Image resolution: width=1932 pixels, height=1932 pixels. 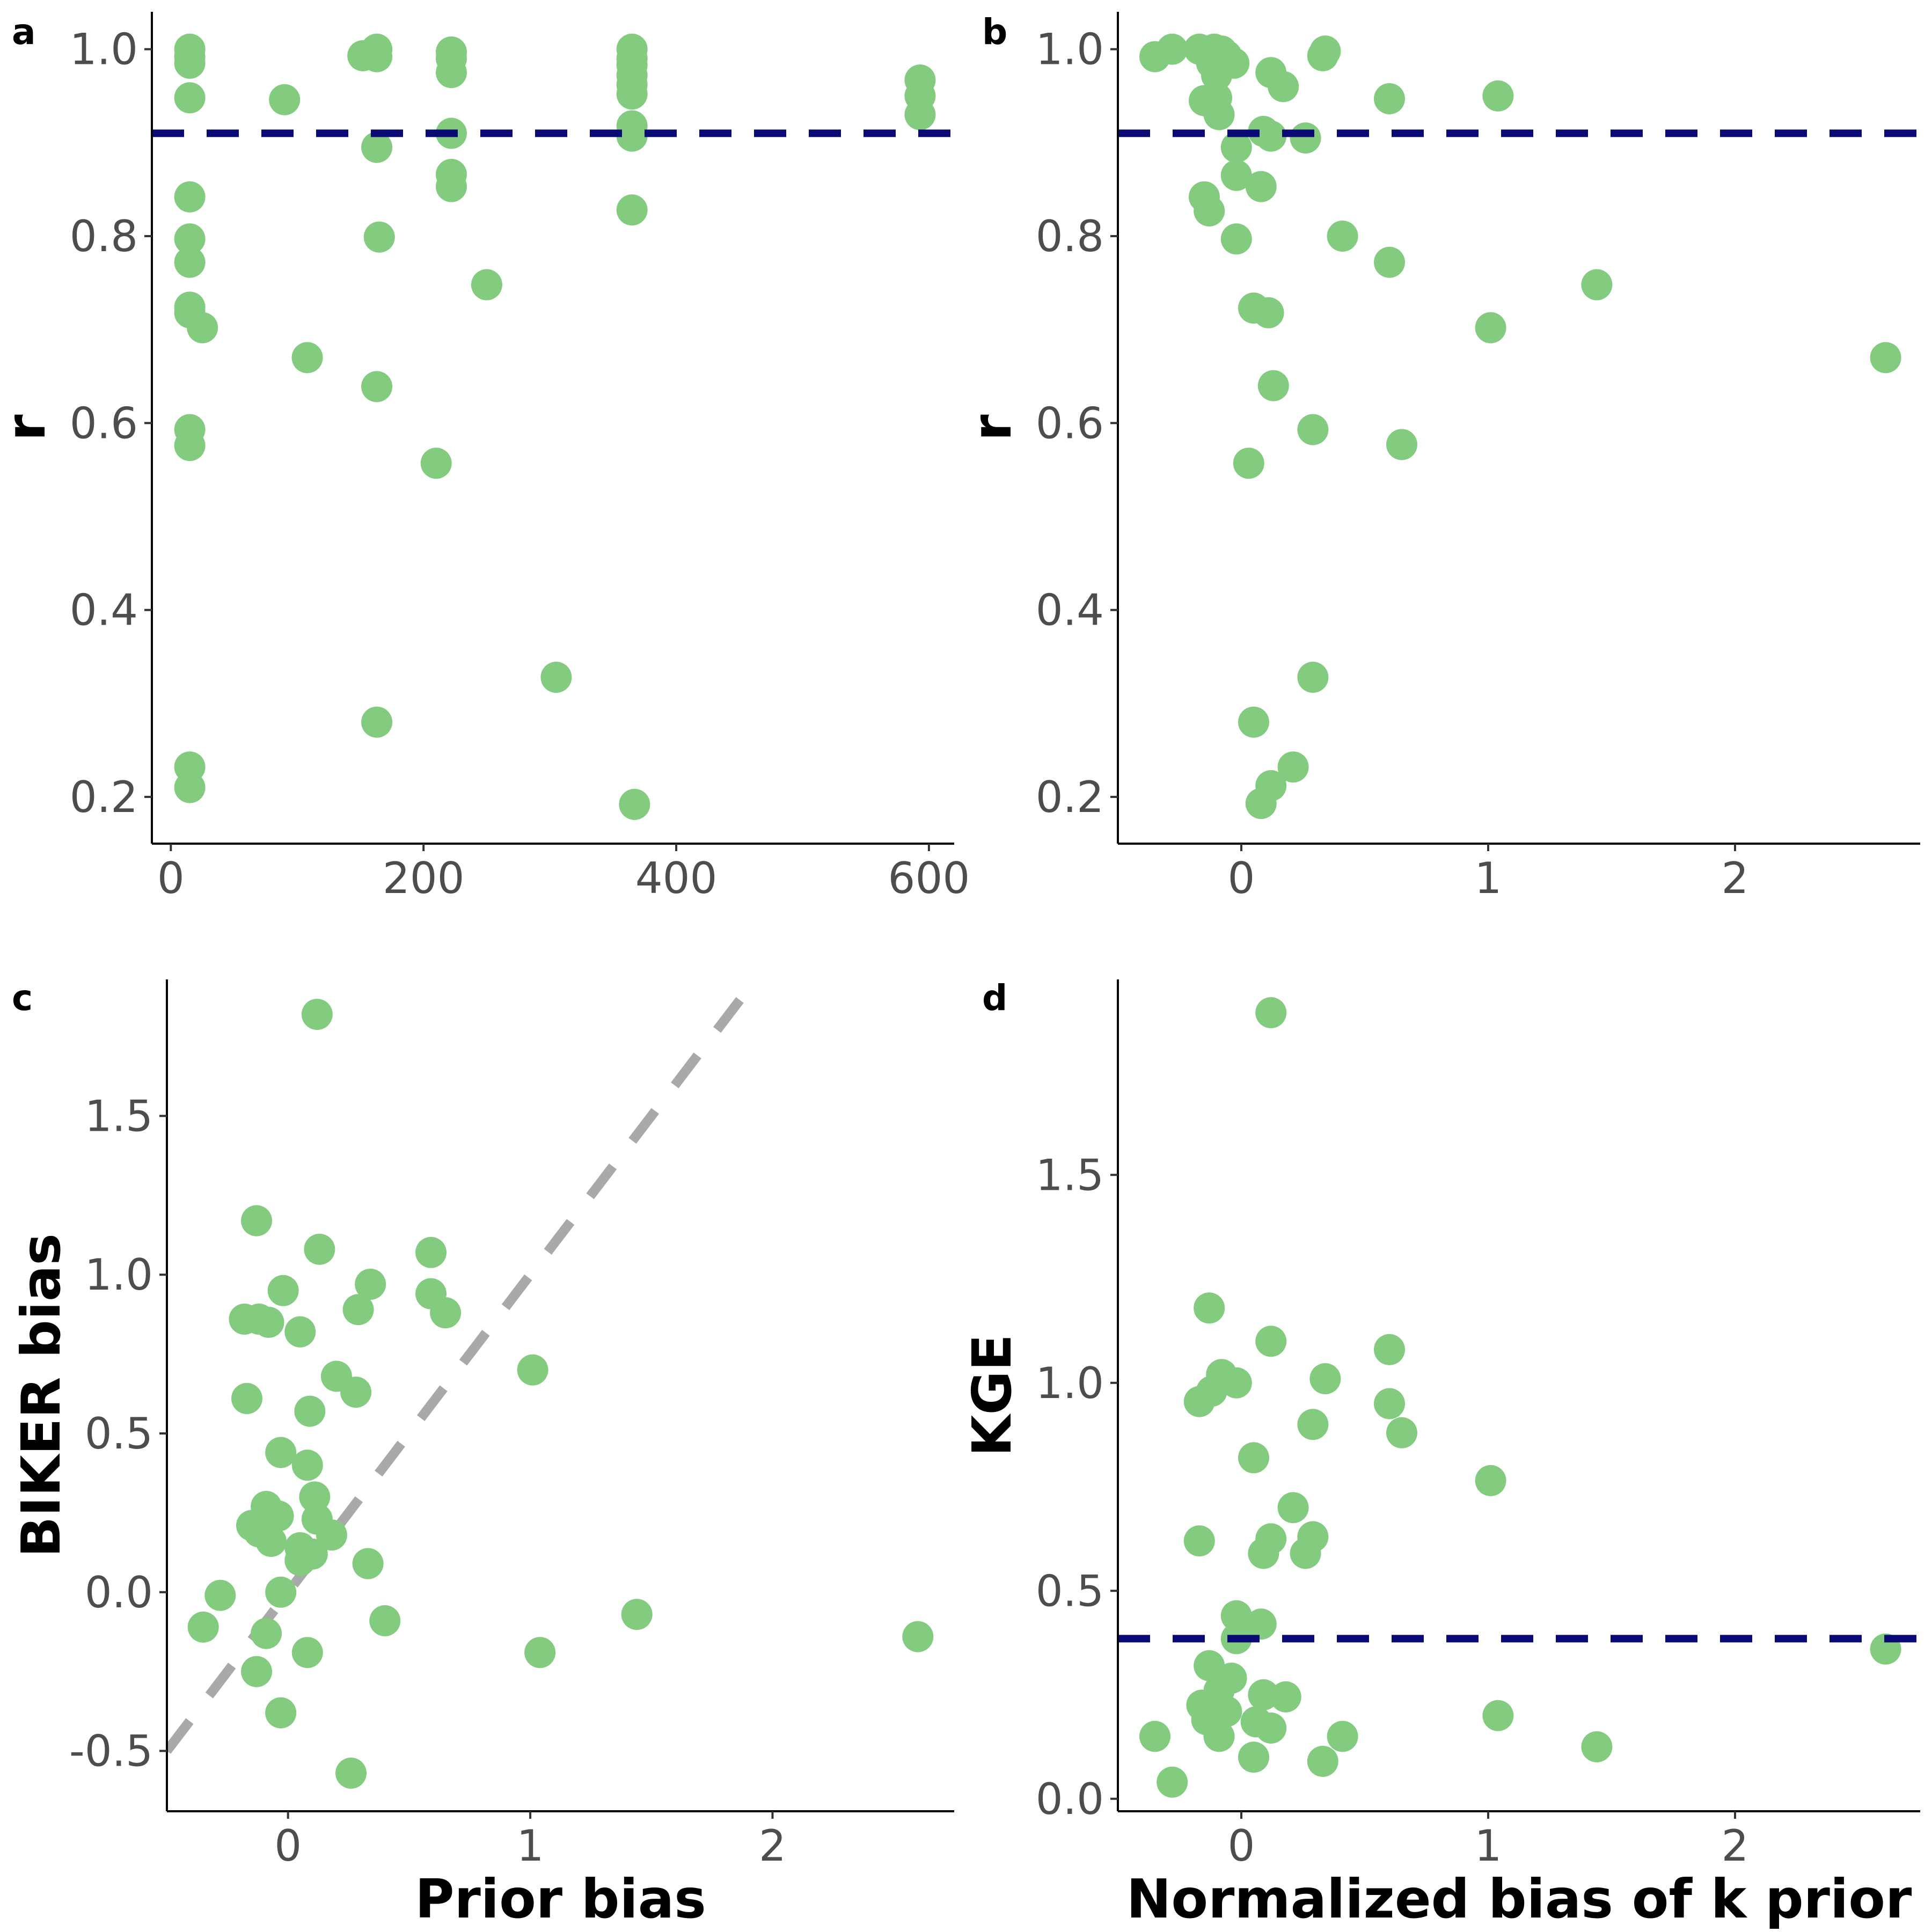 What do you see at coordinates (992, 1395) in the screenshot?
I see `y-axis-title: KGE` at bounding box center [992, 1395].